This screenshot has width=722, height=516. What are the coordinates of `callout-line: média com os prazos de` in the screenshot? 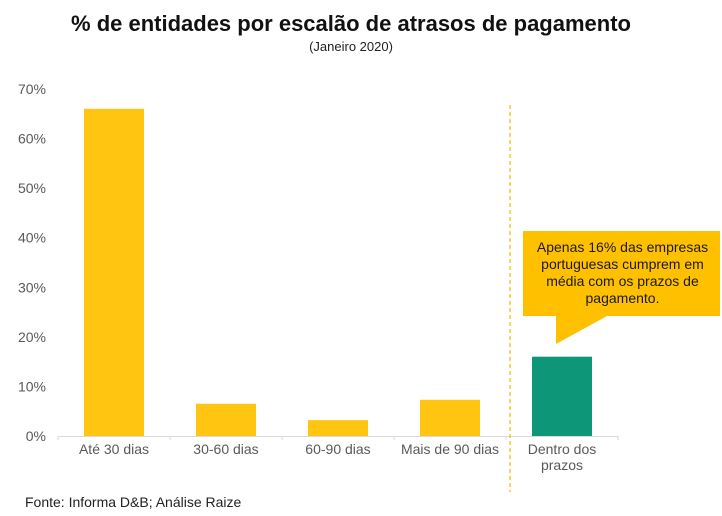 It's located at (622, 281).